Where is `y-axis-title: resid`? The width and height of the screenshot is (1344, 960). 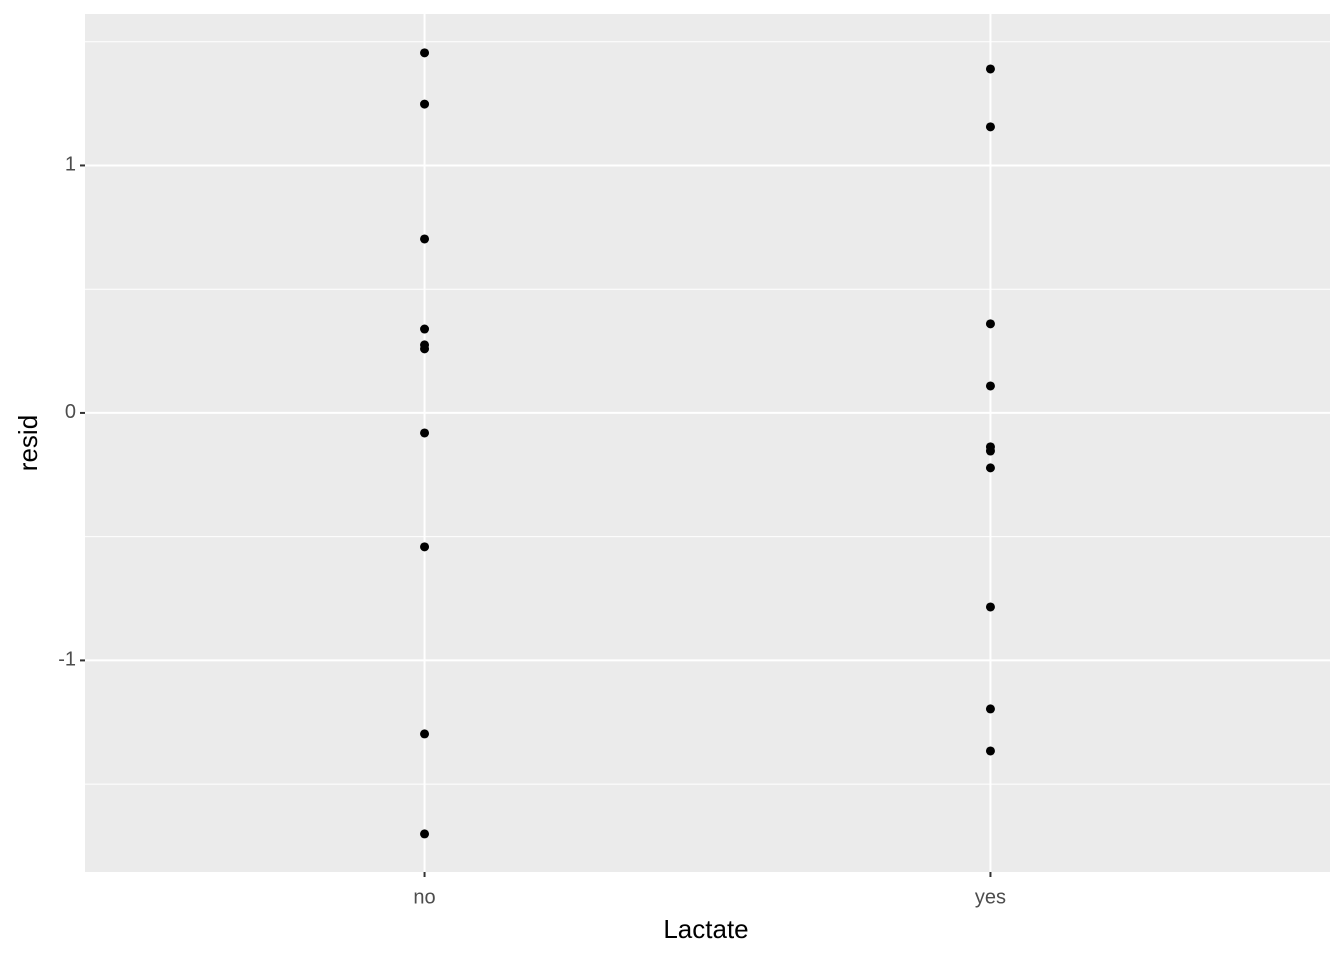 y-axis-title: resid is located at coordinates (28, 443).